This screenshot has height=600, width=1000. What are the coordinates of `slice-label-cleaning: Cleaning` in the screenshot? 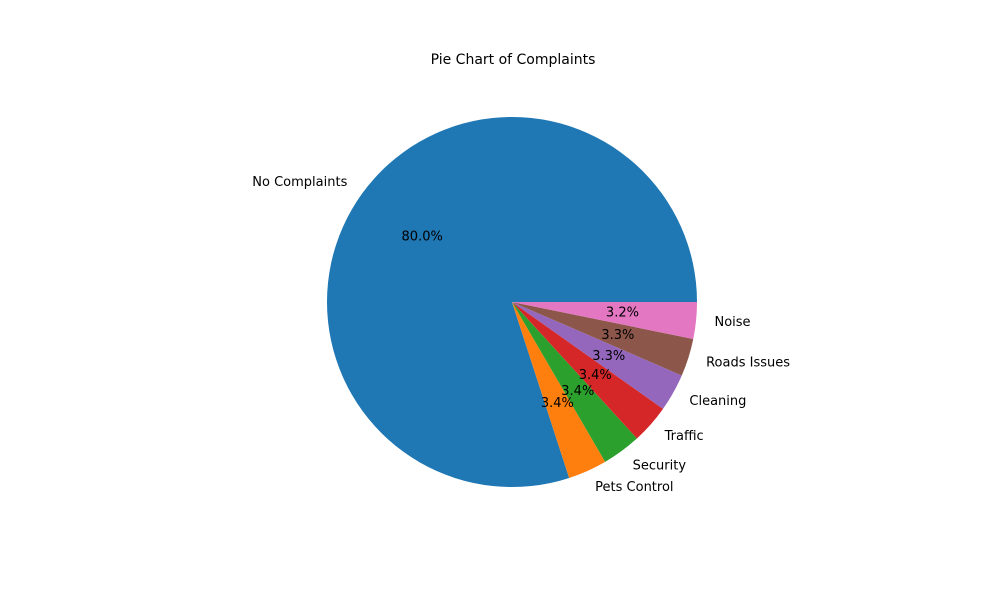 It's located at (717, 401).